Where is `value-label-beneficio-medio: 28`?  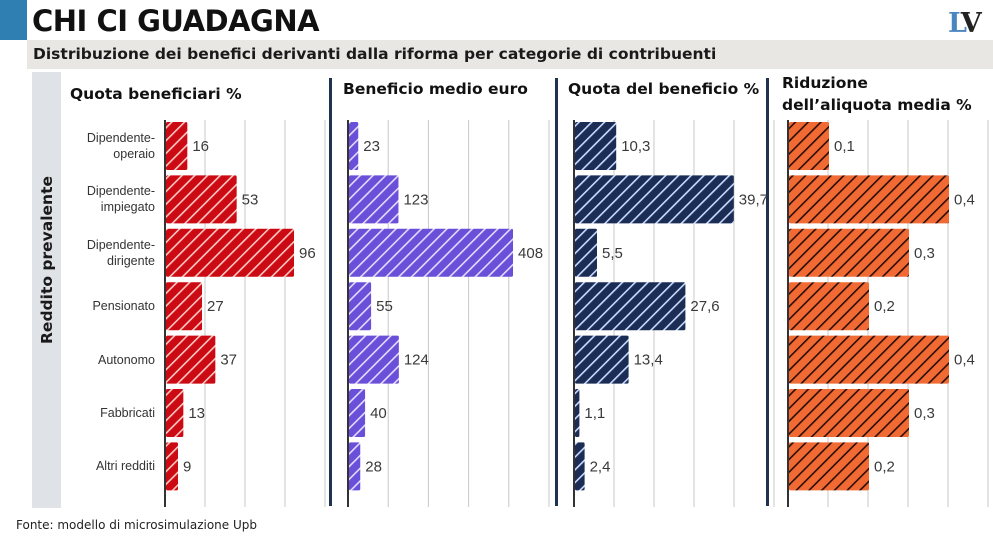
value-label-beneficio-medio: 28 is located at coordinates (373, 466).